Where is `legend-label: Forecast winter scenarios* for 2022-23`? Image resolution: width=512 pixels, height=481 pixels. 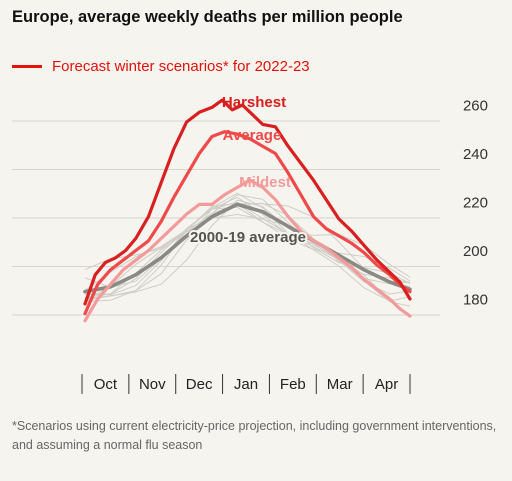 legend-label: Forecast winter scenarios* for 2022-23 is located at coordinates (181, 66).